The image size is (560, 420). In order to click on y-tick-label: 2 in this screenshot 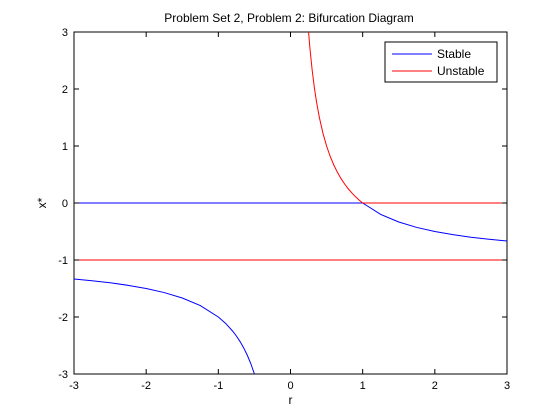, I will do `click(65, 90)`.